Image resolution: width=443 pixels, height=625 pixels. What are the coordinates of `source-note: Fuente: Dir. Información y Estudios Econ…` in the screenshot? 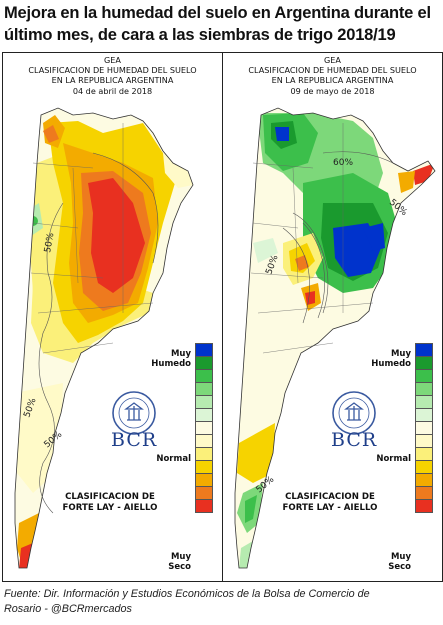 It's located at (223, 602).